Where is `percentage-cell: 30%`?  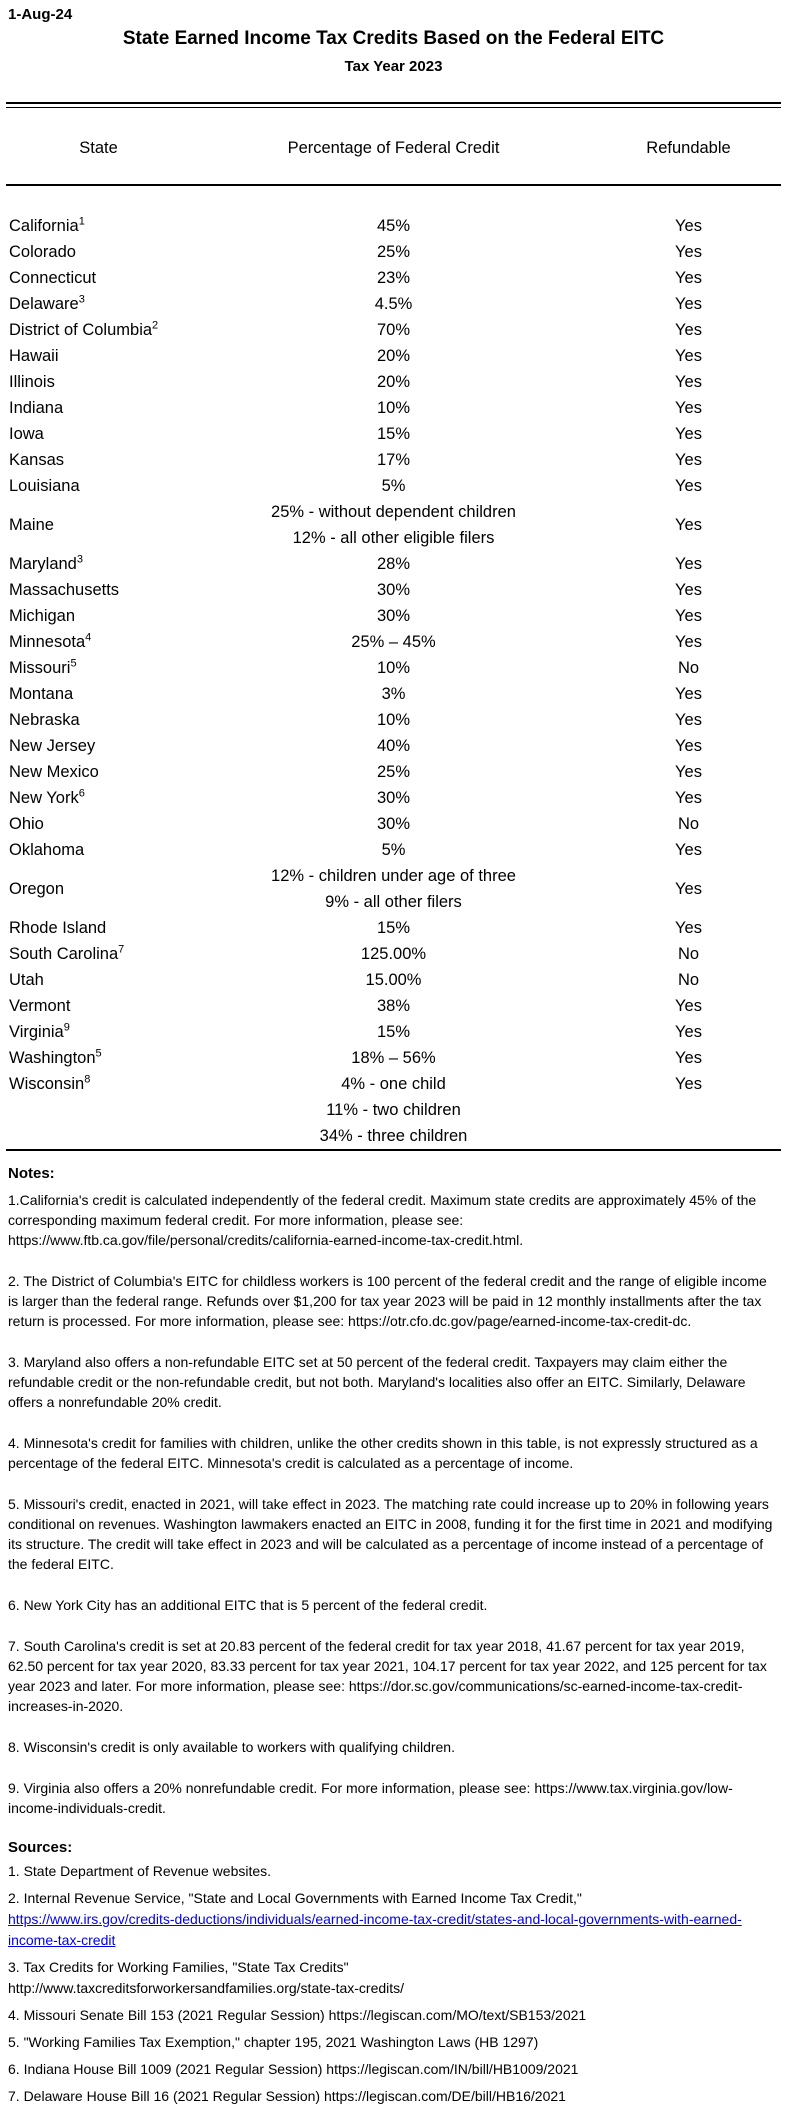 percentage-cell: 30% is located at coordinates (393, 590).